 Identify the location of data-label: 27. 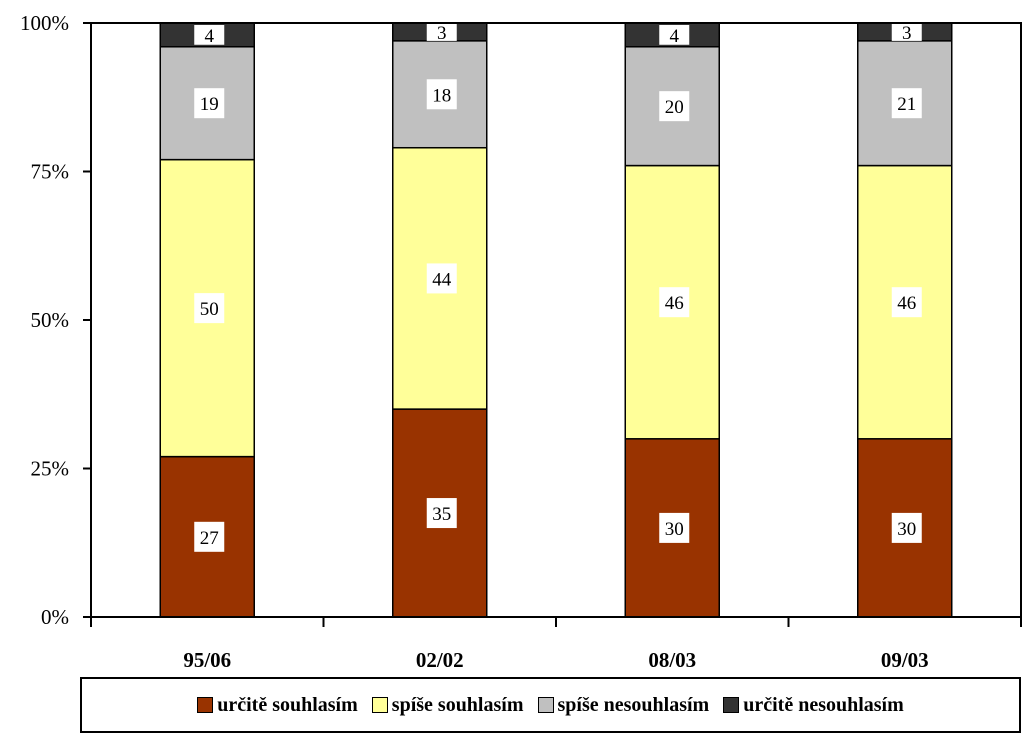
(209, 538).